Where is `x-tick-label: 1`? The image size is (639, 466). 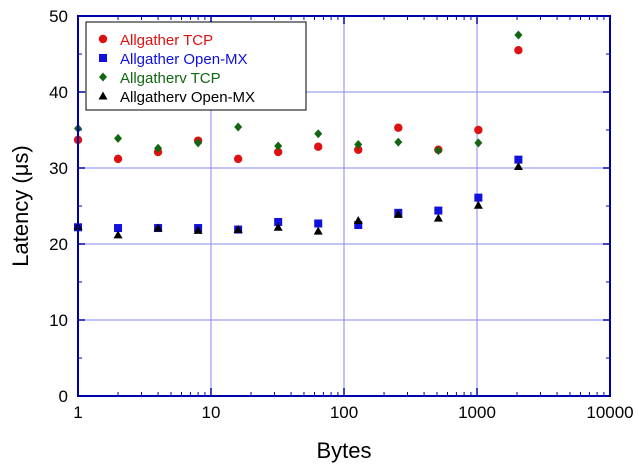 x-tick-label: 1 is located at coordinates (77, 412).